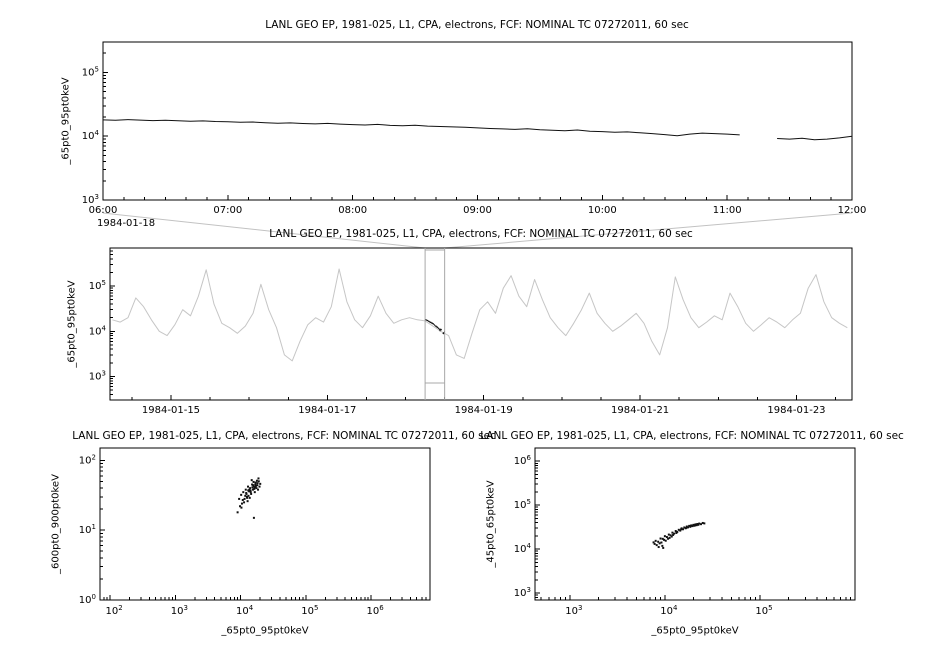 The height and width of the screenshot is (647, 926). What do you see at coordinates (87, 599) in the screenshot?
I see `svg-text: 100` at bounding box center [87, 599].